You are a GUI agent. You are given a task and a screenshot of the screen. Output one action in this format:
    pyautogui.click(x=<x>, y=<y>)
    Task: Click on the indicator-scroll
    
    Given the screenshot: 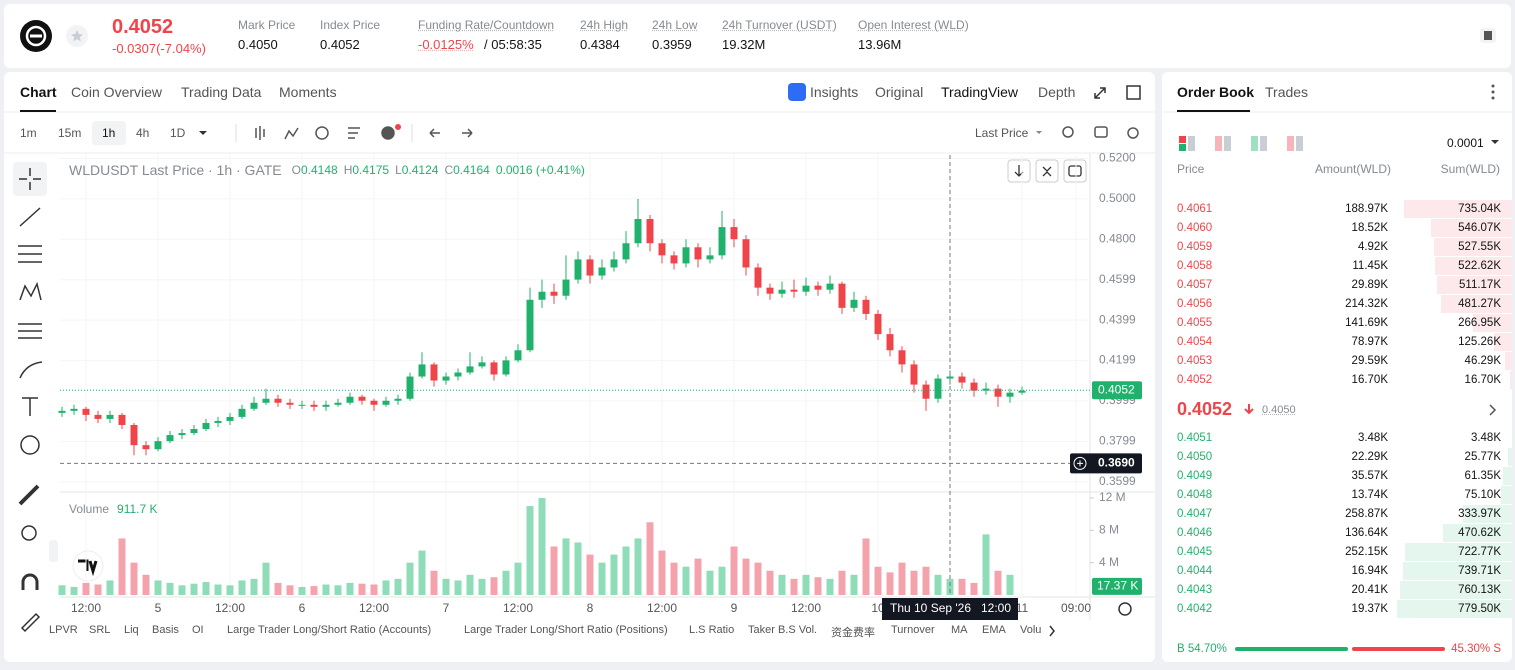 What is the action you would take?
    pyautogui.click(x=1052, y=631)
    